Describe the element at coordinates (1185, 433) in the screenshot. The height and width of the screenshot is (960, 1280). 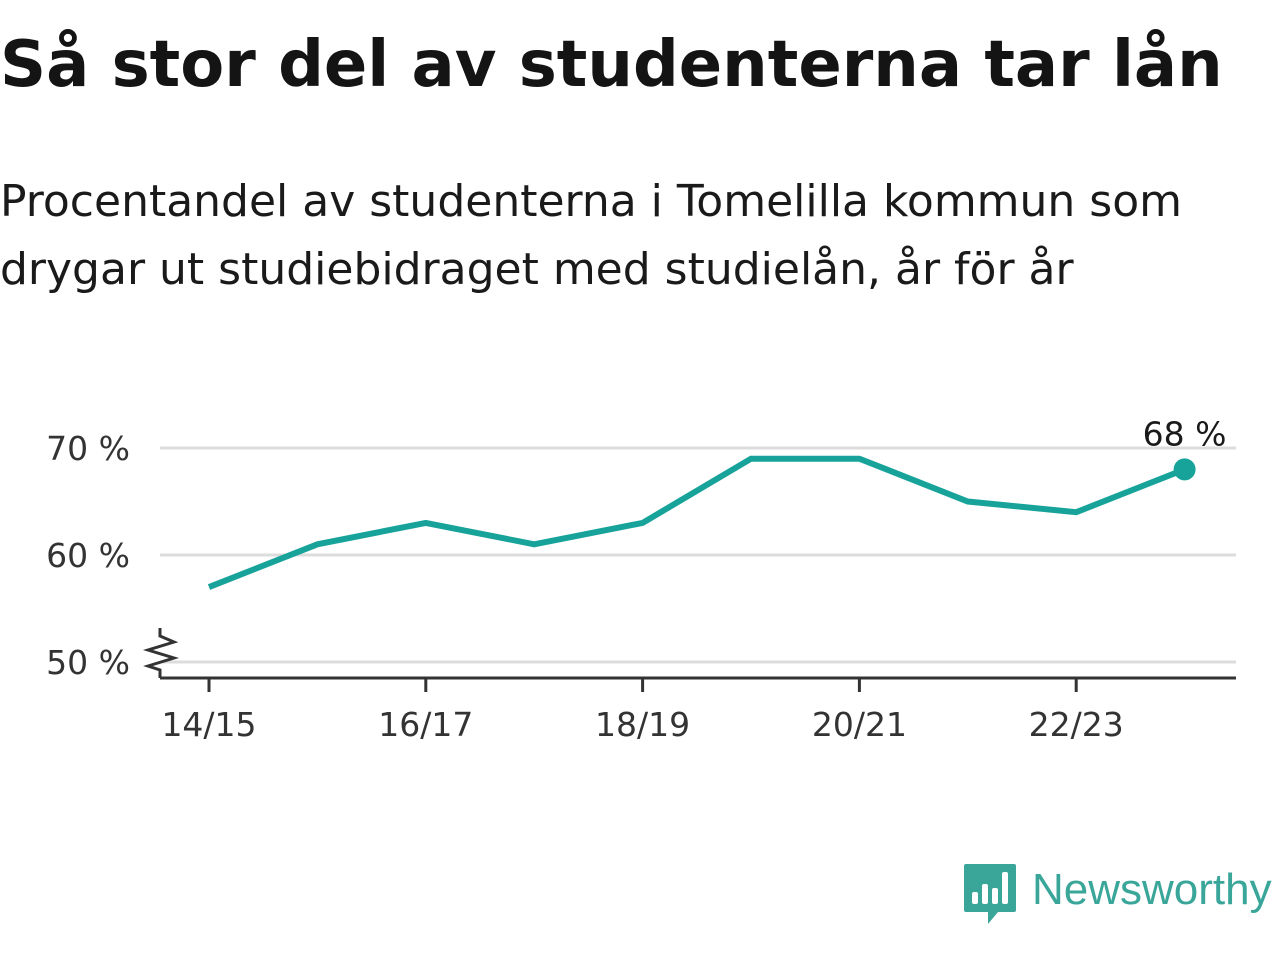
I see `end-value-label: 68 %` at that location.